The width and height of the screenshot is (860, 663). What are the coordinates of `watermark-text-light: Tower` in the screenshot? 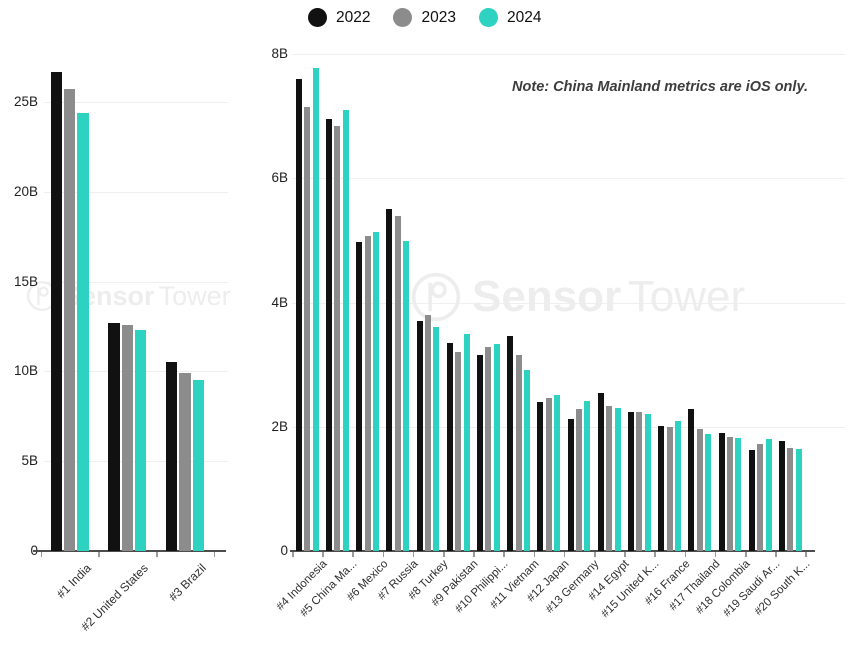 It's located at (686, 296).